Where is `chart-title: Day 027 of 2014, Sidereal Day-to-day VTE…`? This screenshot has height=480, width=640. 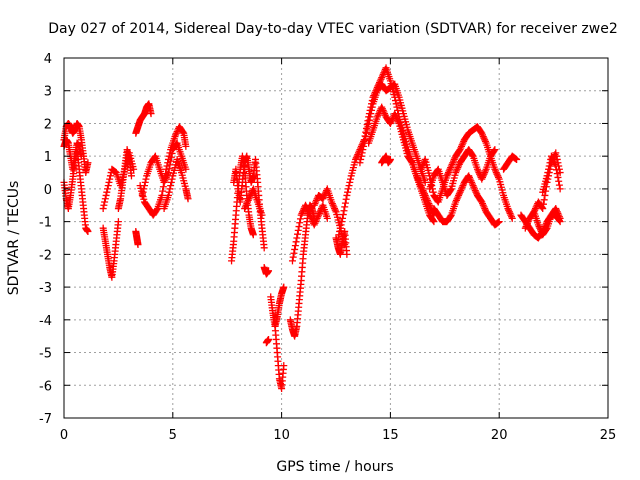 chart-title: Day 027 of 2014, Sidereal Day-to-day VTE… is located at coordinates (333, 29).